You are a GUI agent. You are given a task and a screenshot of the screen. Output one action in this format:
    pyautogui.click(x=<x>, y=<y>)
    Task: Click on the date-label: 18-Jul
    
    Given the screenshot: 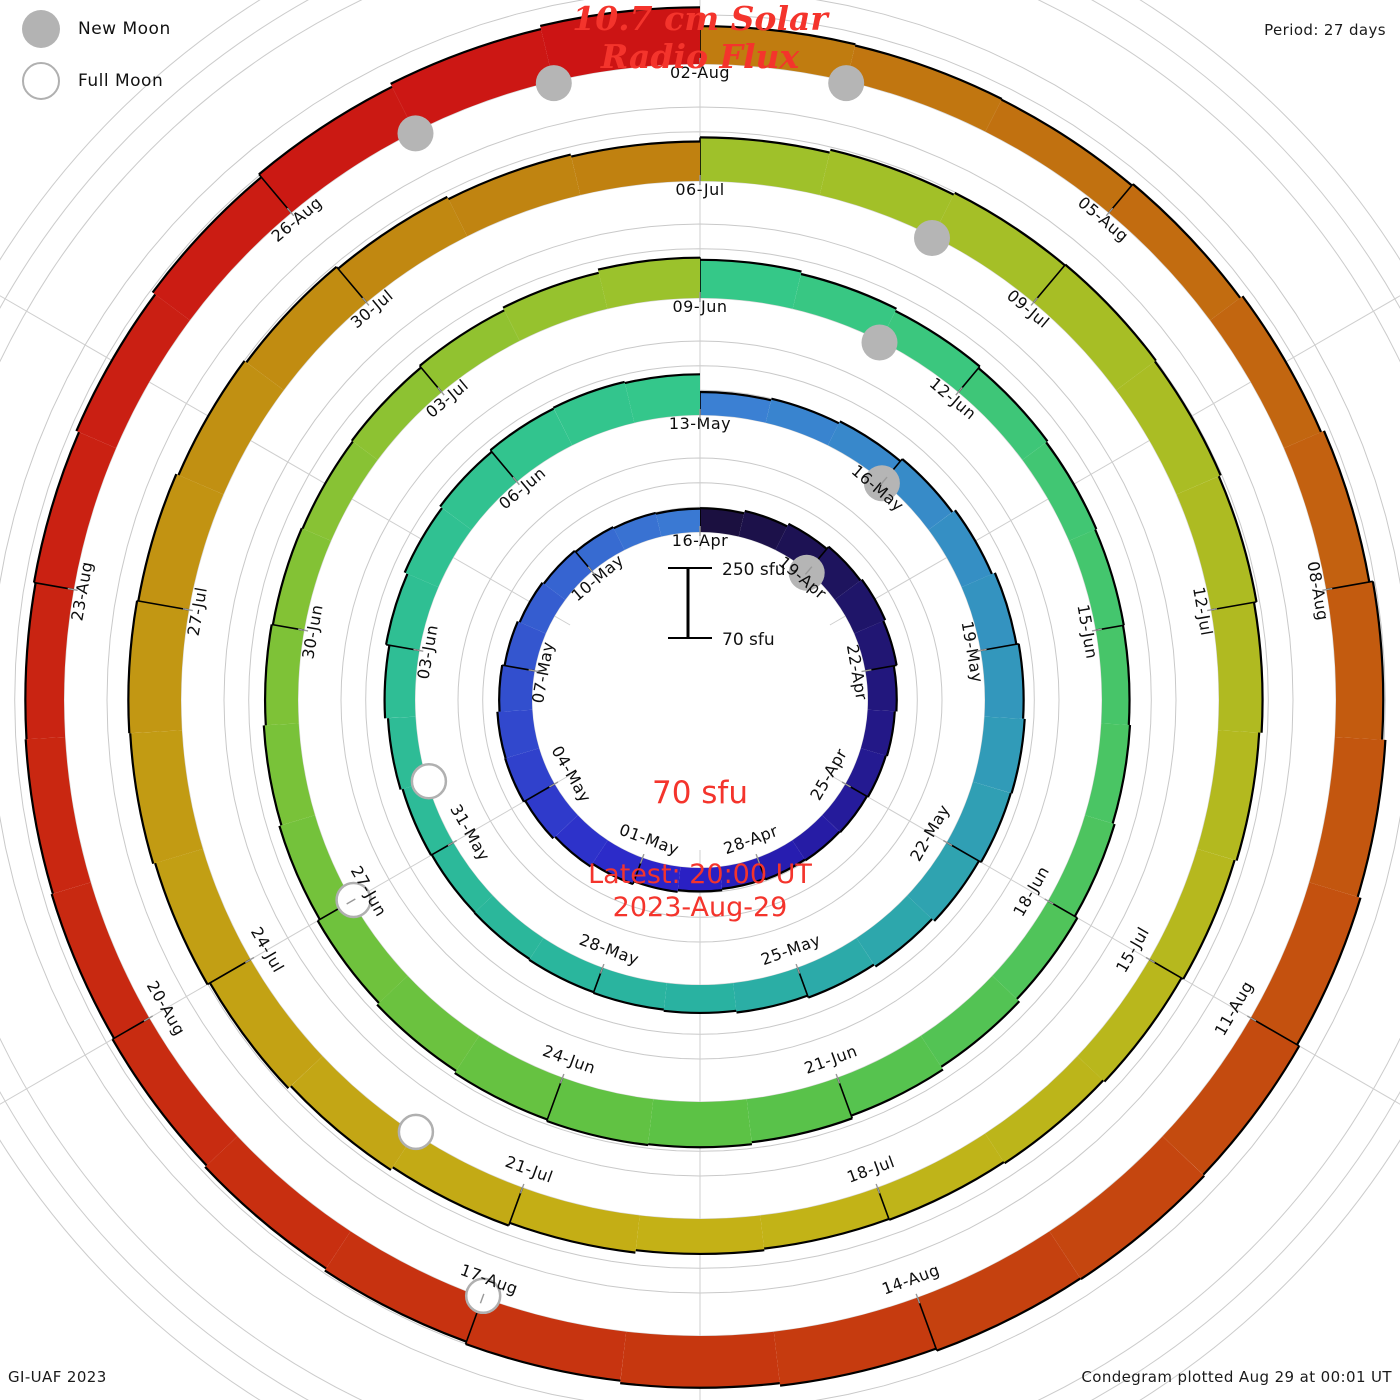 What is the action you would take?
    pyautogui.click(x=870, y=1169)
    